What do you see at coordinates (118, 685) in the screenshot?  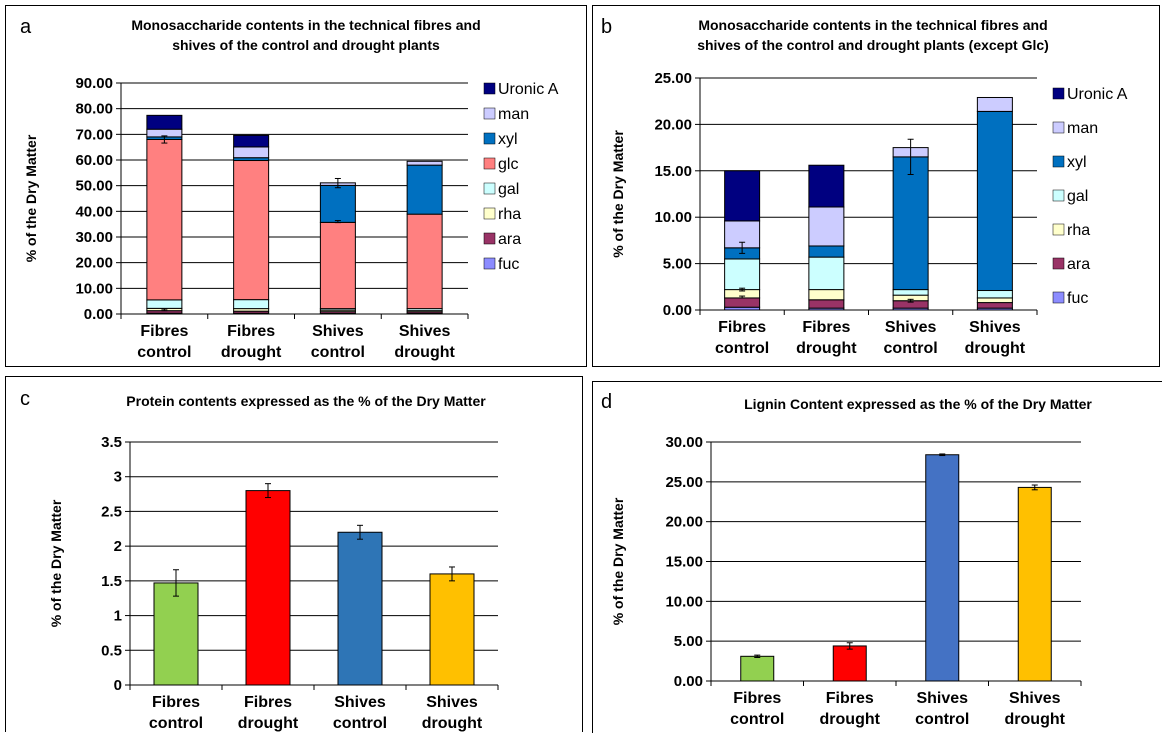 I see `y-tick-label: 0` at bounding box center [118, 685].